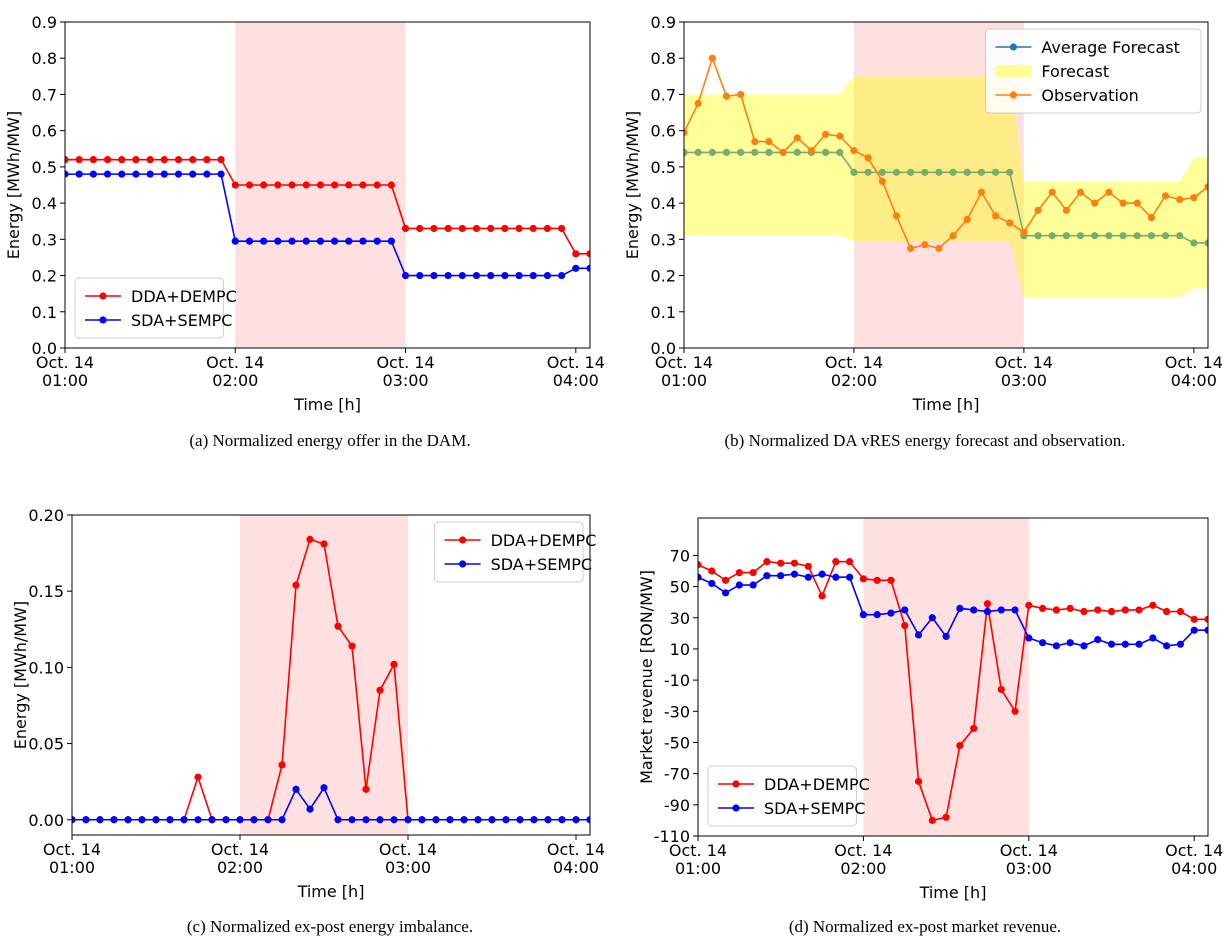 Image resolution: width=1226 pixels, height=943 pixels. Describe the element at coordinates (324, 675) in the screenshot. I see `highlight-region` at that location.